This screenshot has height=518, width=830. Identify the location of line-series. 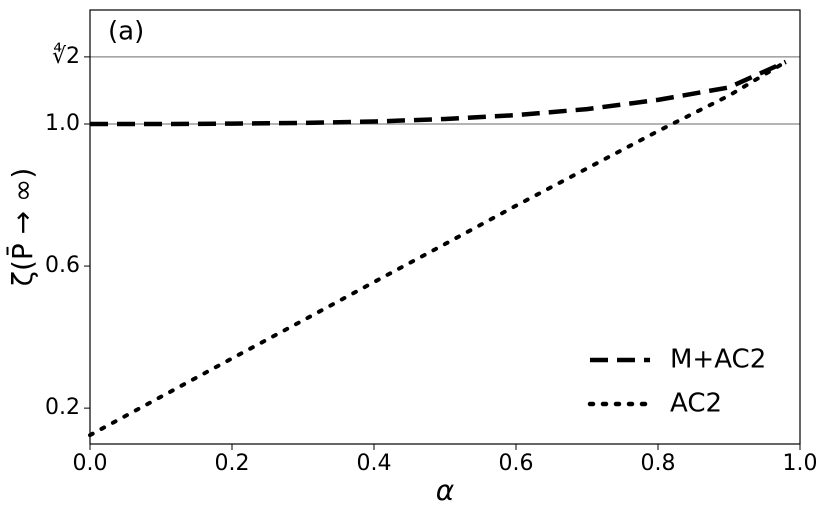
(438, 93).